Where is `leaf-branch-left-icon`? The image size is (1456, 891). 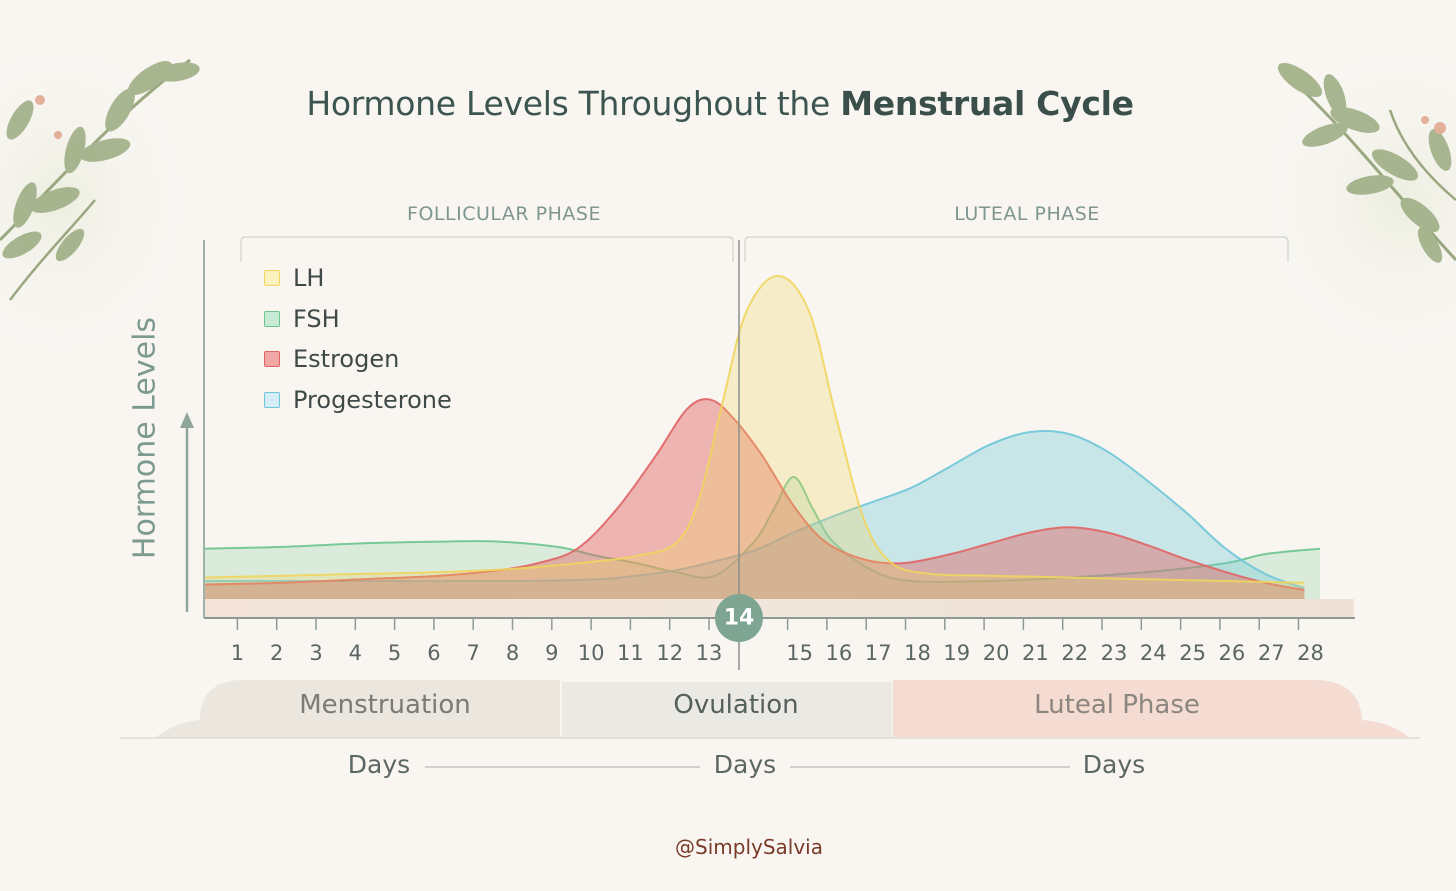
leaf-branch-left-icon is located at coordinates (100, 179).